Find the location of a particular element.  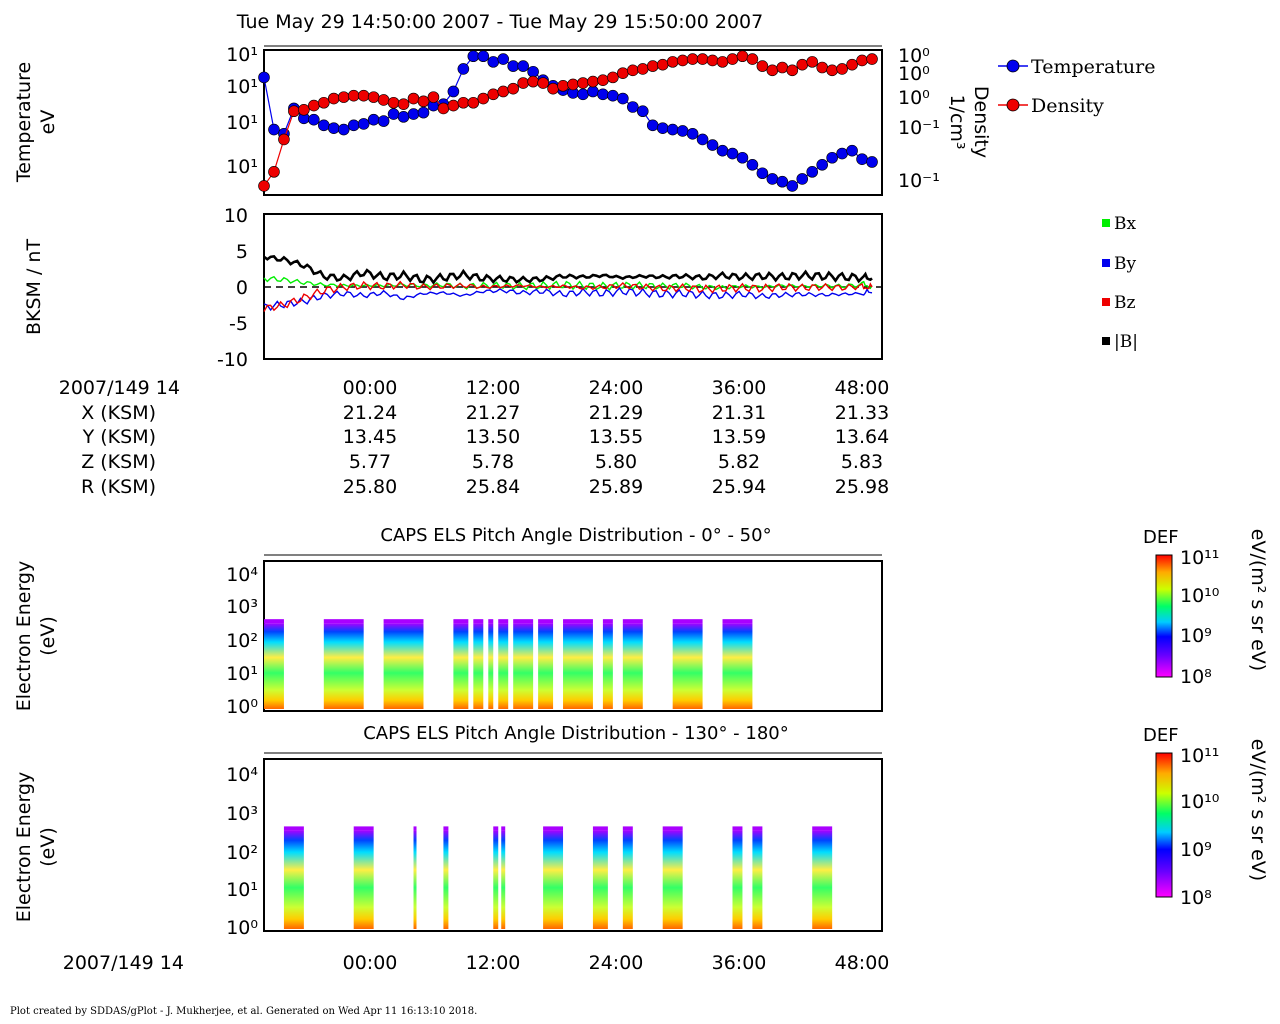

spectrogram1-y-ticks: 10⁴ 10³ 10² 10¹ 10⁰ is located at coordinates (242, 641).